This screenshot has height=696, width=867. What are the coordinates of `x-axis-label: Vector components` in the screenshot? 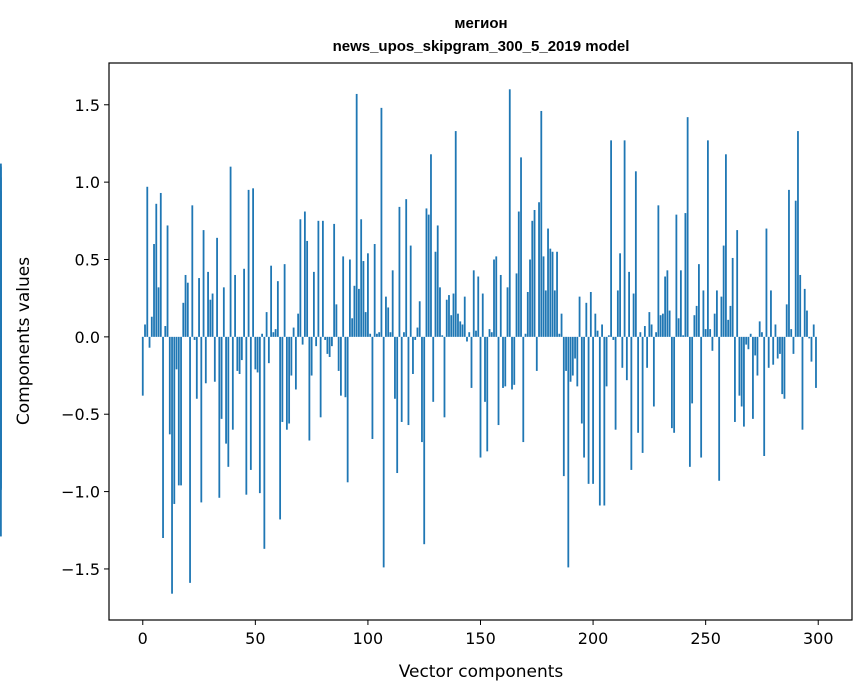 It's located at (481, 672).